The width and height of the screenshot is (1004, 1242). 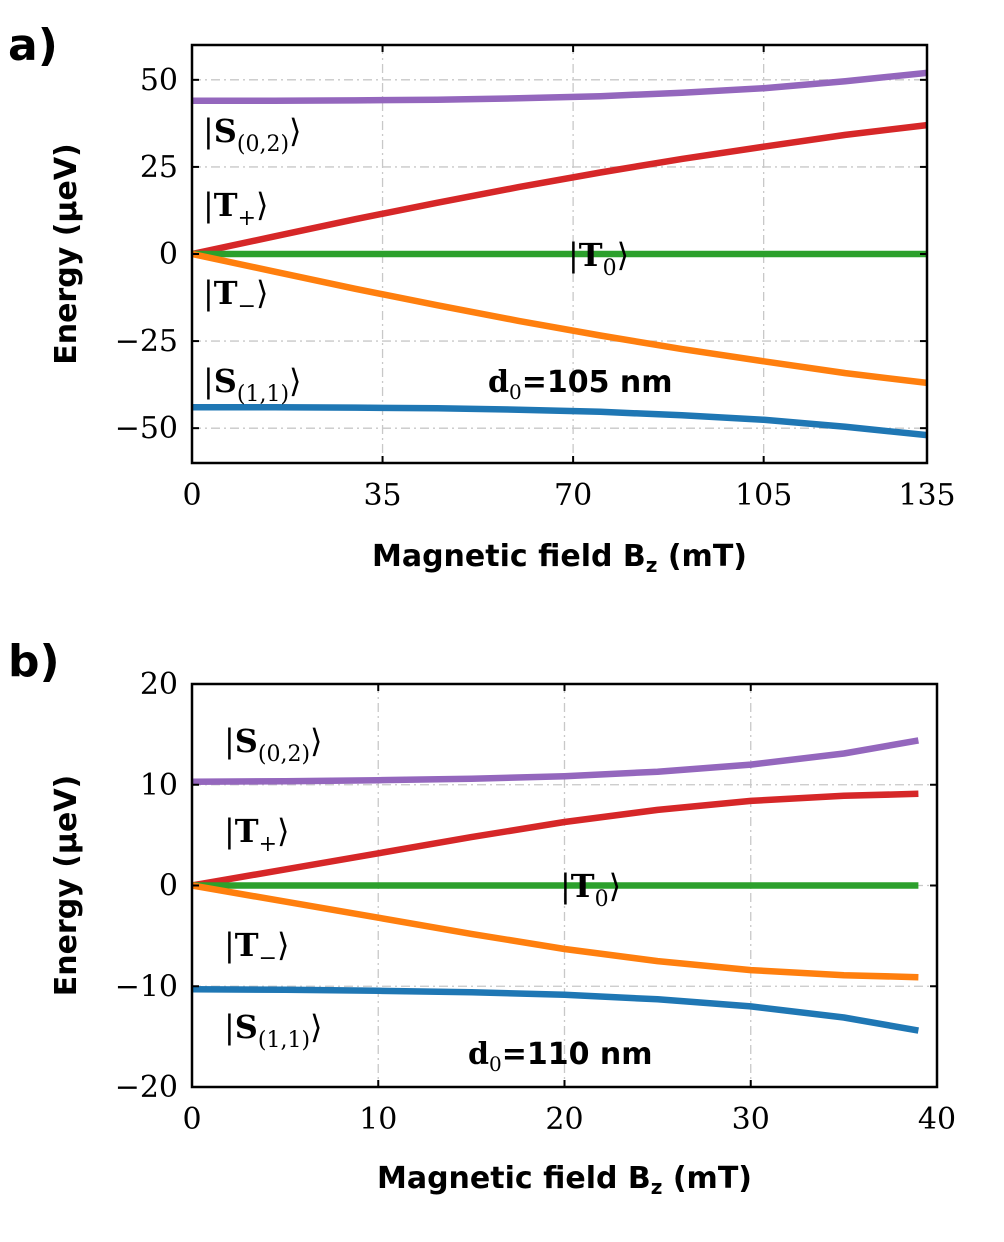 I want to click on x-tick-label: 20, so click(x=564, y=1119).